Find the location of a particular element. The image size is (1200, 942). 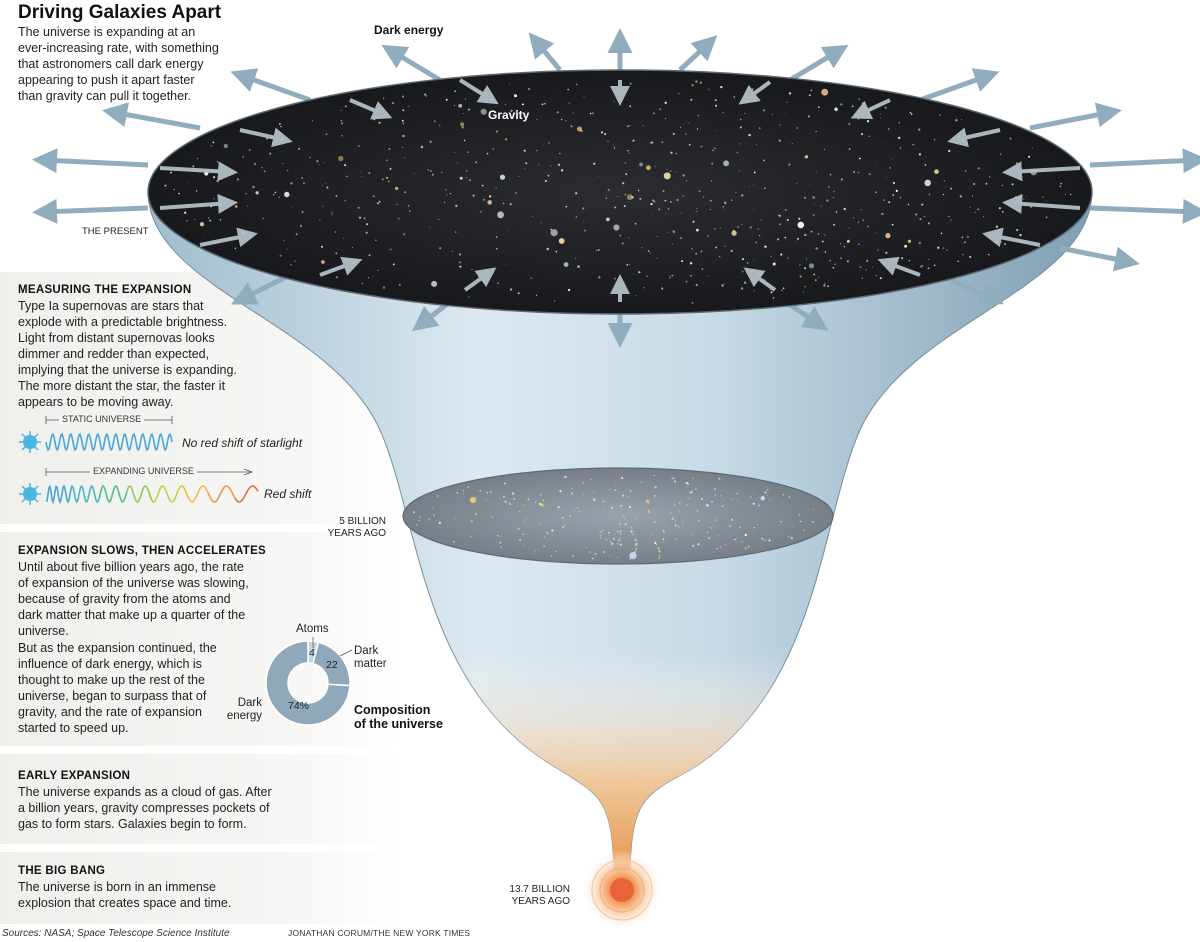

pie-atoms-label: Atoms is located at coordinates (312, 629).